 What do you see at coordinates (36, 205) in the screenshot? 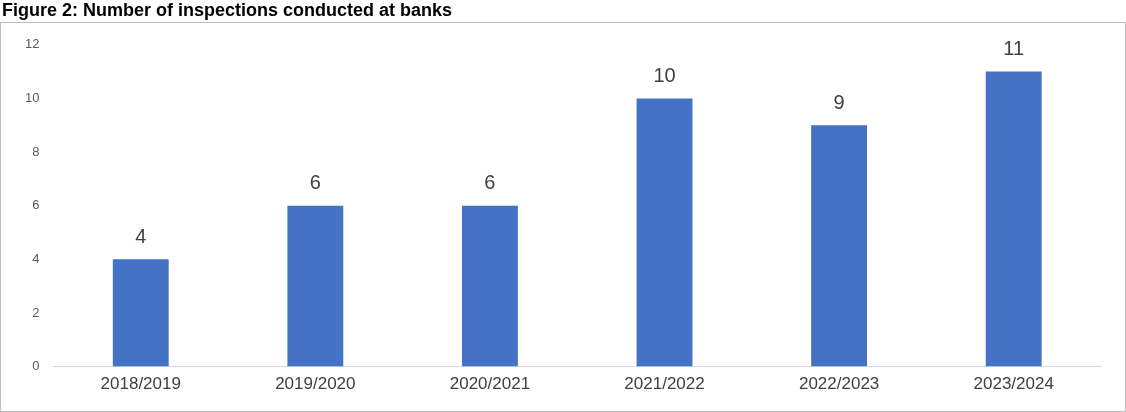
I see `y-tick-label: 6` at bounding box center [36, 205].